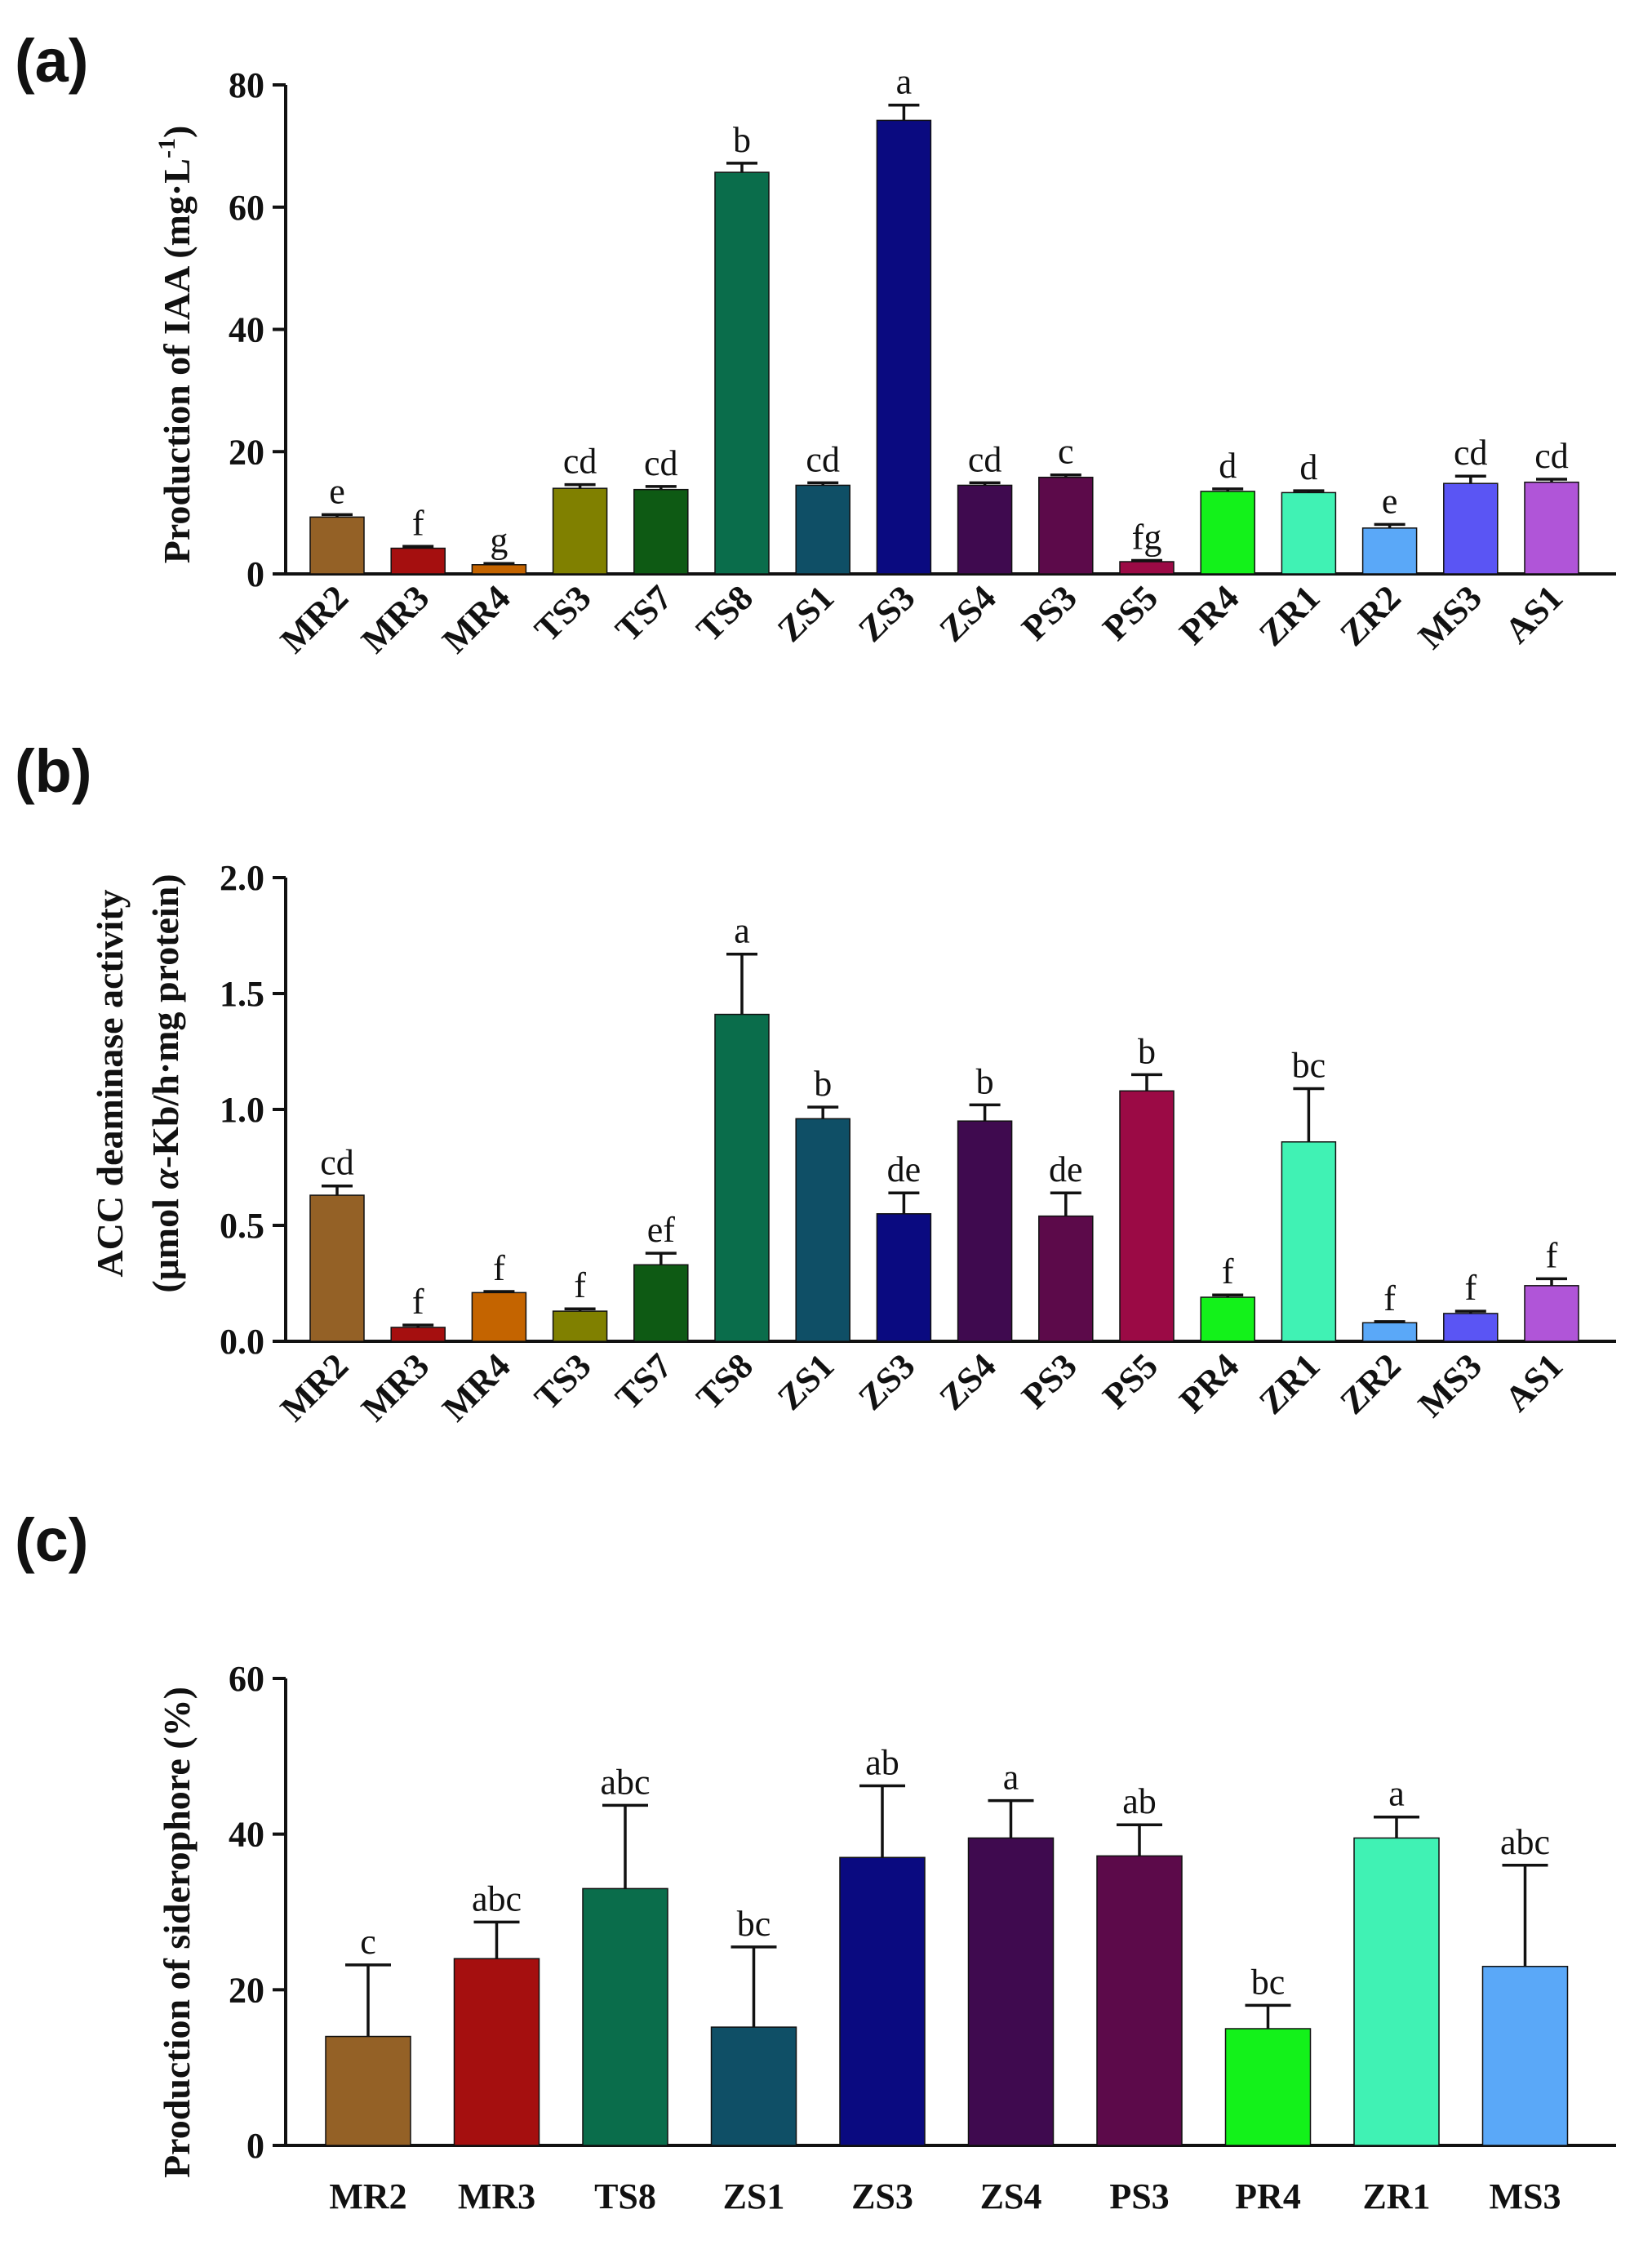 This screenshot has width=1652, height=2254. I want to click on panel-c-bars, so click(947, 1992).